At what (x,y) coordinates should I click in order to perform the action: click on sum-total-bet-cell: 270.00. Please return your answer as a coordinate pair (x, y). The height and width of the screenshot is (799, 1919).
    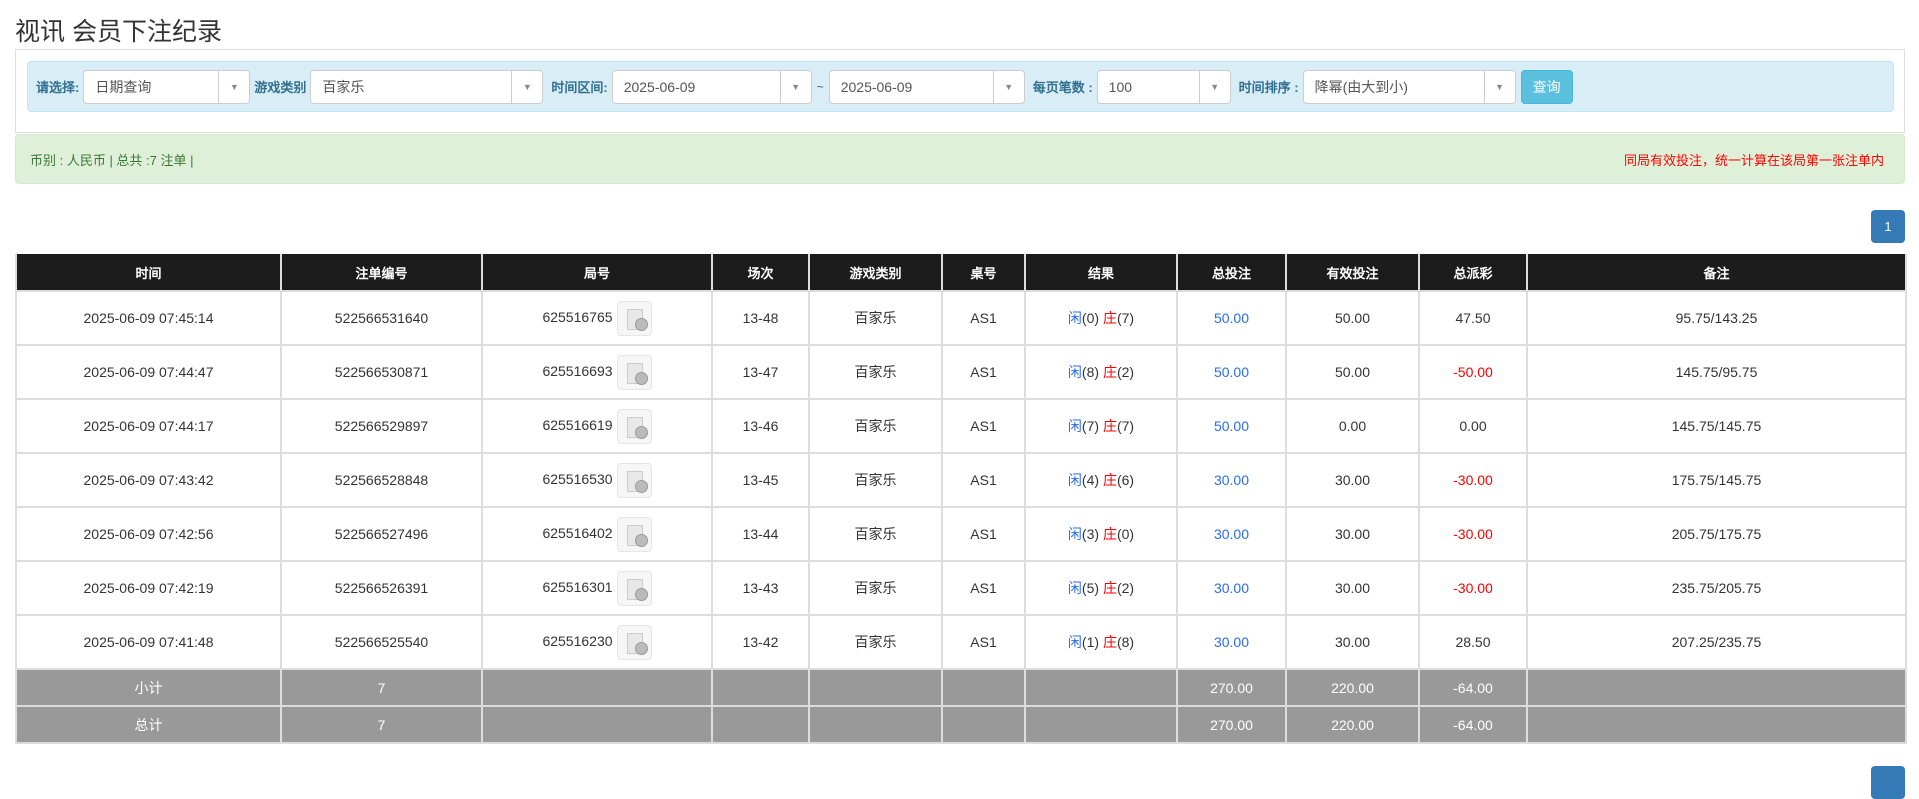
    Looking at the image, I should click on (1231, 687).